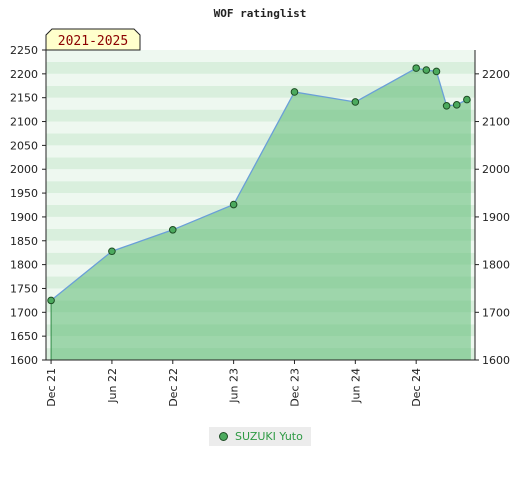 Image resolution: width=520 pixels, height=480 pixels. I want to click on y-tick-label-left: 1700, so click(24, 312).